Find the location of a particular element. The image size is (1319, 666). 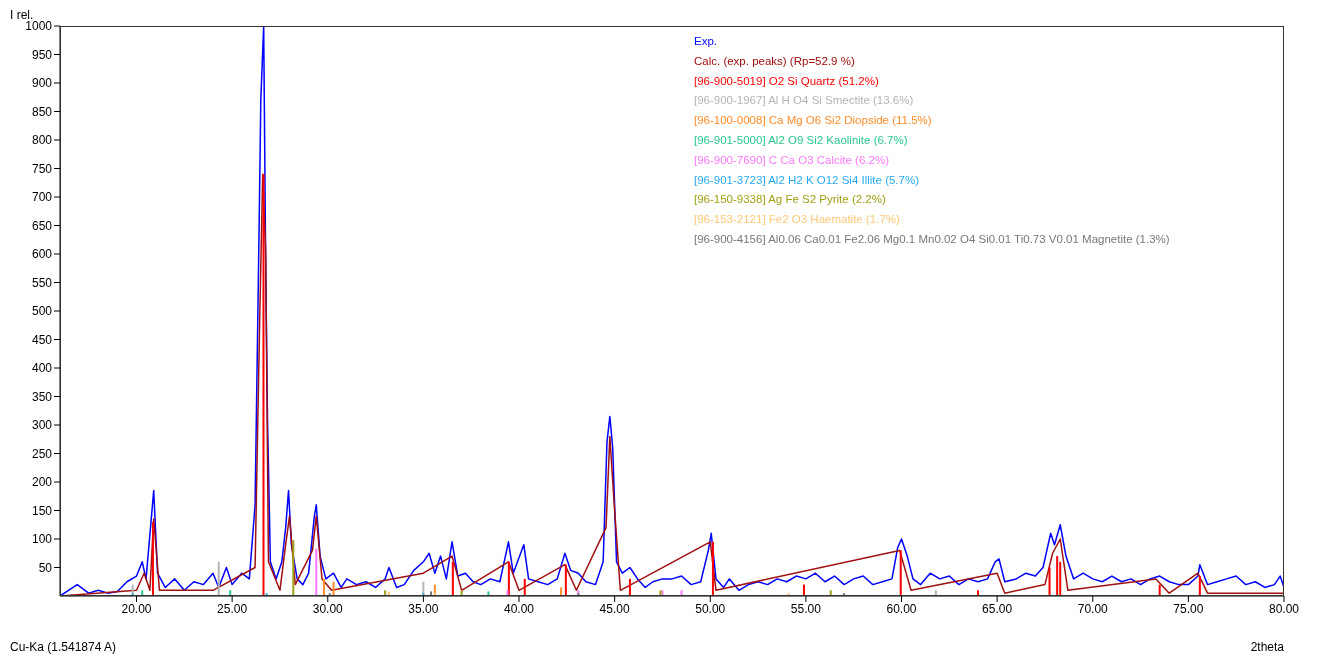

y-tick-label: 400 is located at coordinates (42, 368).